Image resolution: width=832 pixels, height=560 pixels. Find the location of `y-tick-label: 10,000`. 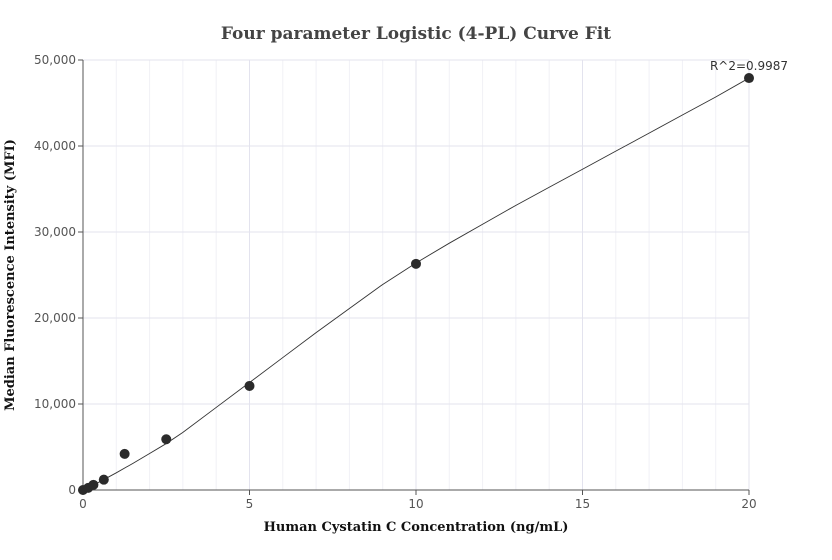

y-tick-label: 10,000 is located at coordinates (55, 404).